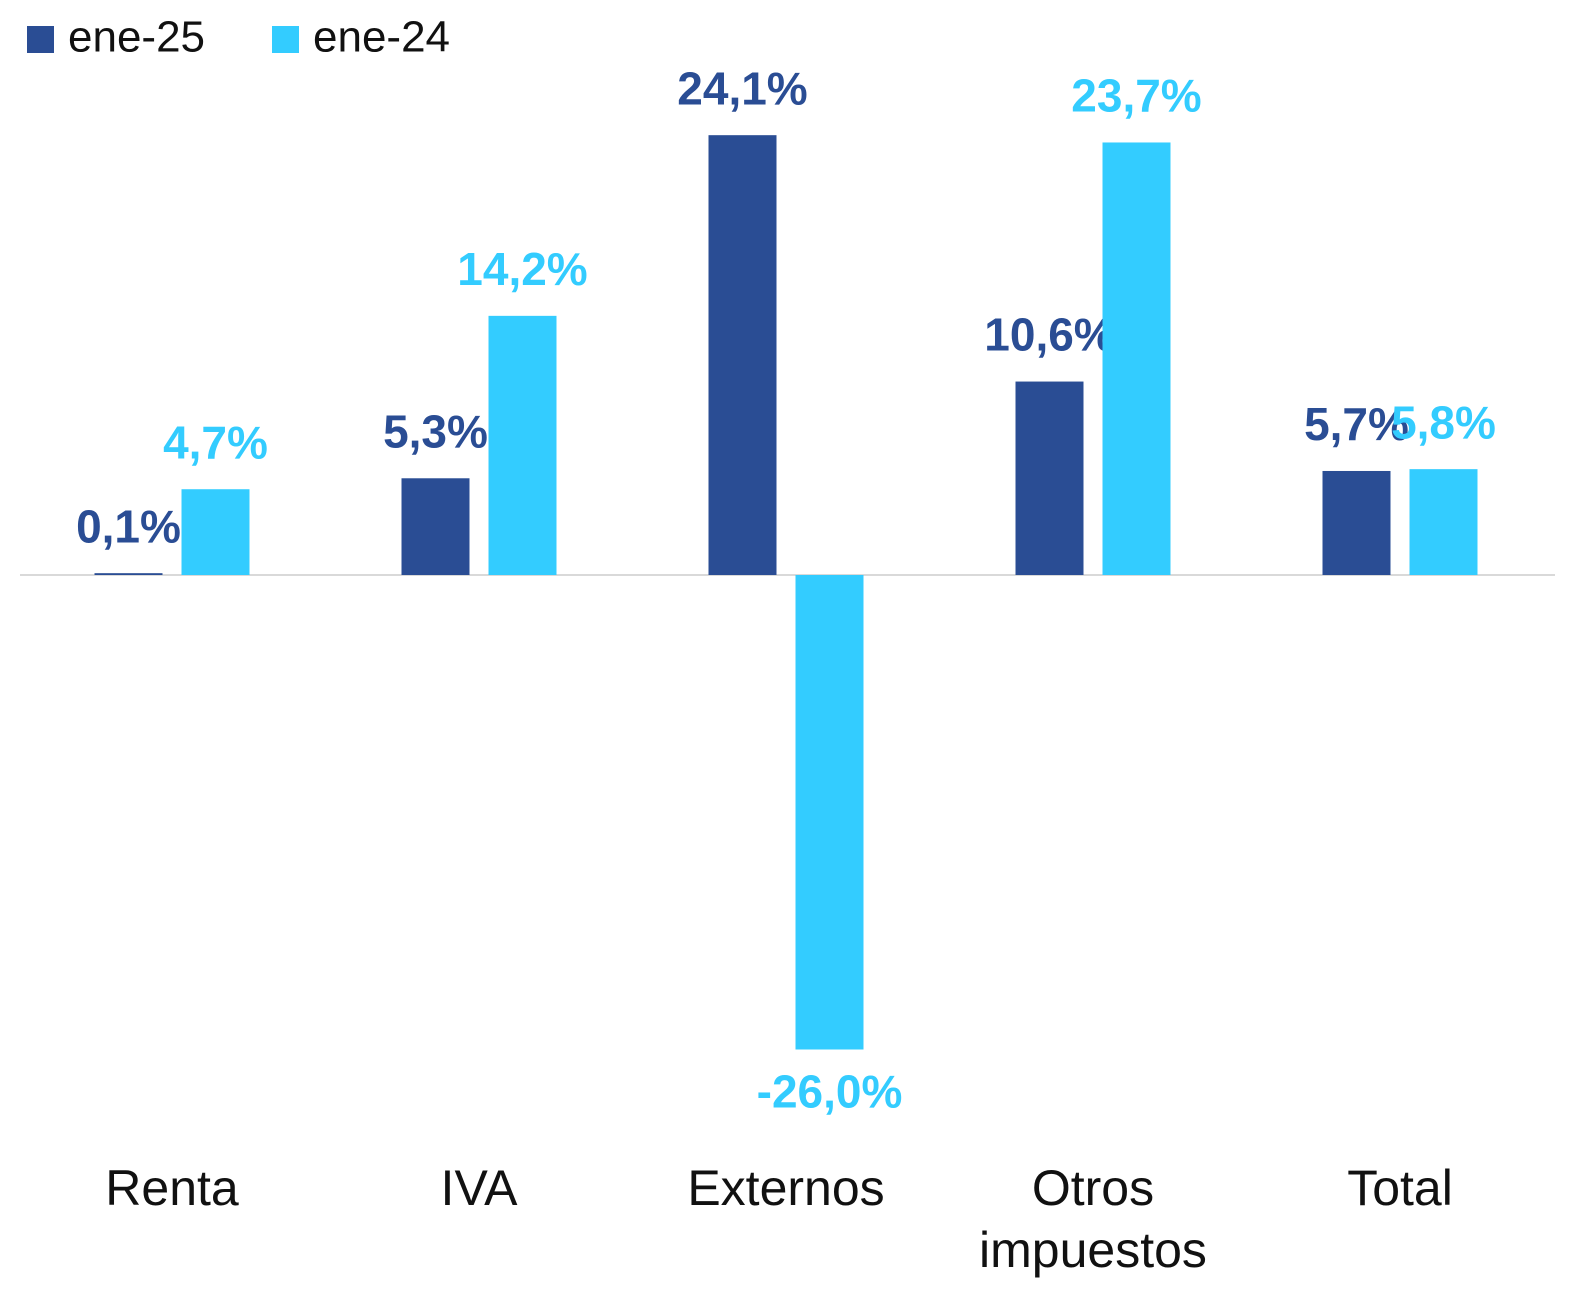  What do you see at coordinates (1093, 1219) in the screenshot?
I see `x-tick-label: Otros impuestos` at bounding box center [1093, 1219].